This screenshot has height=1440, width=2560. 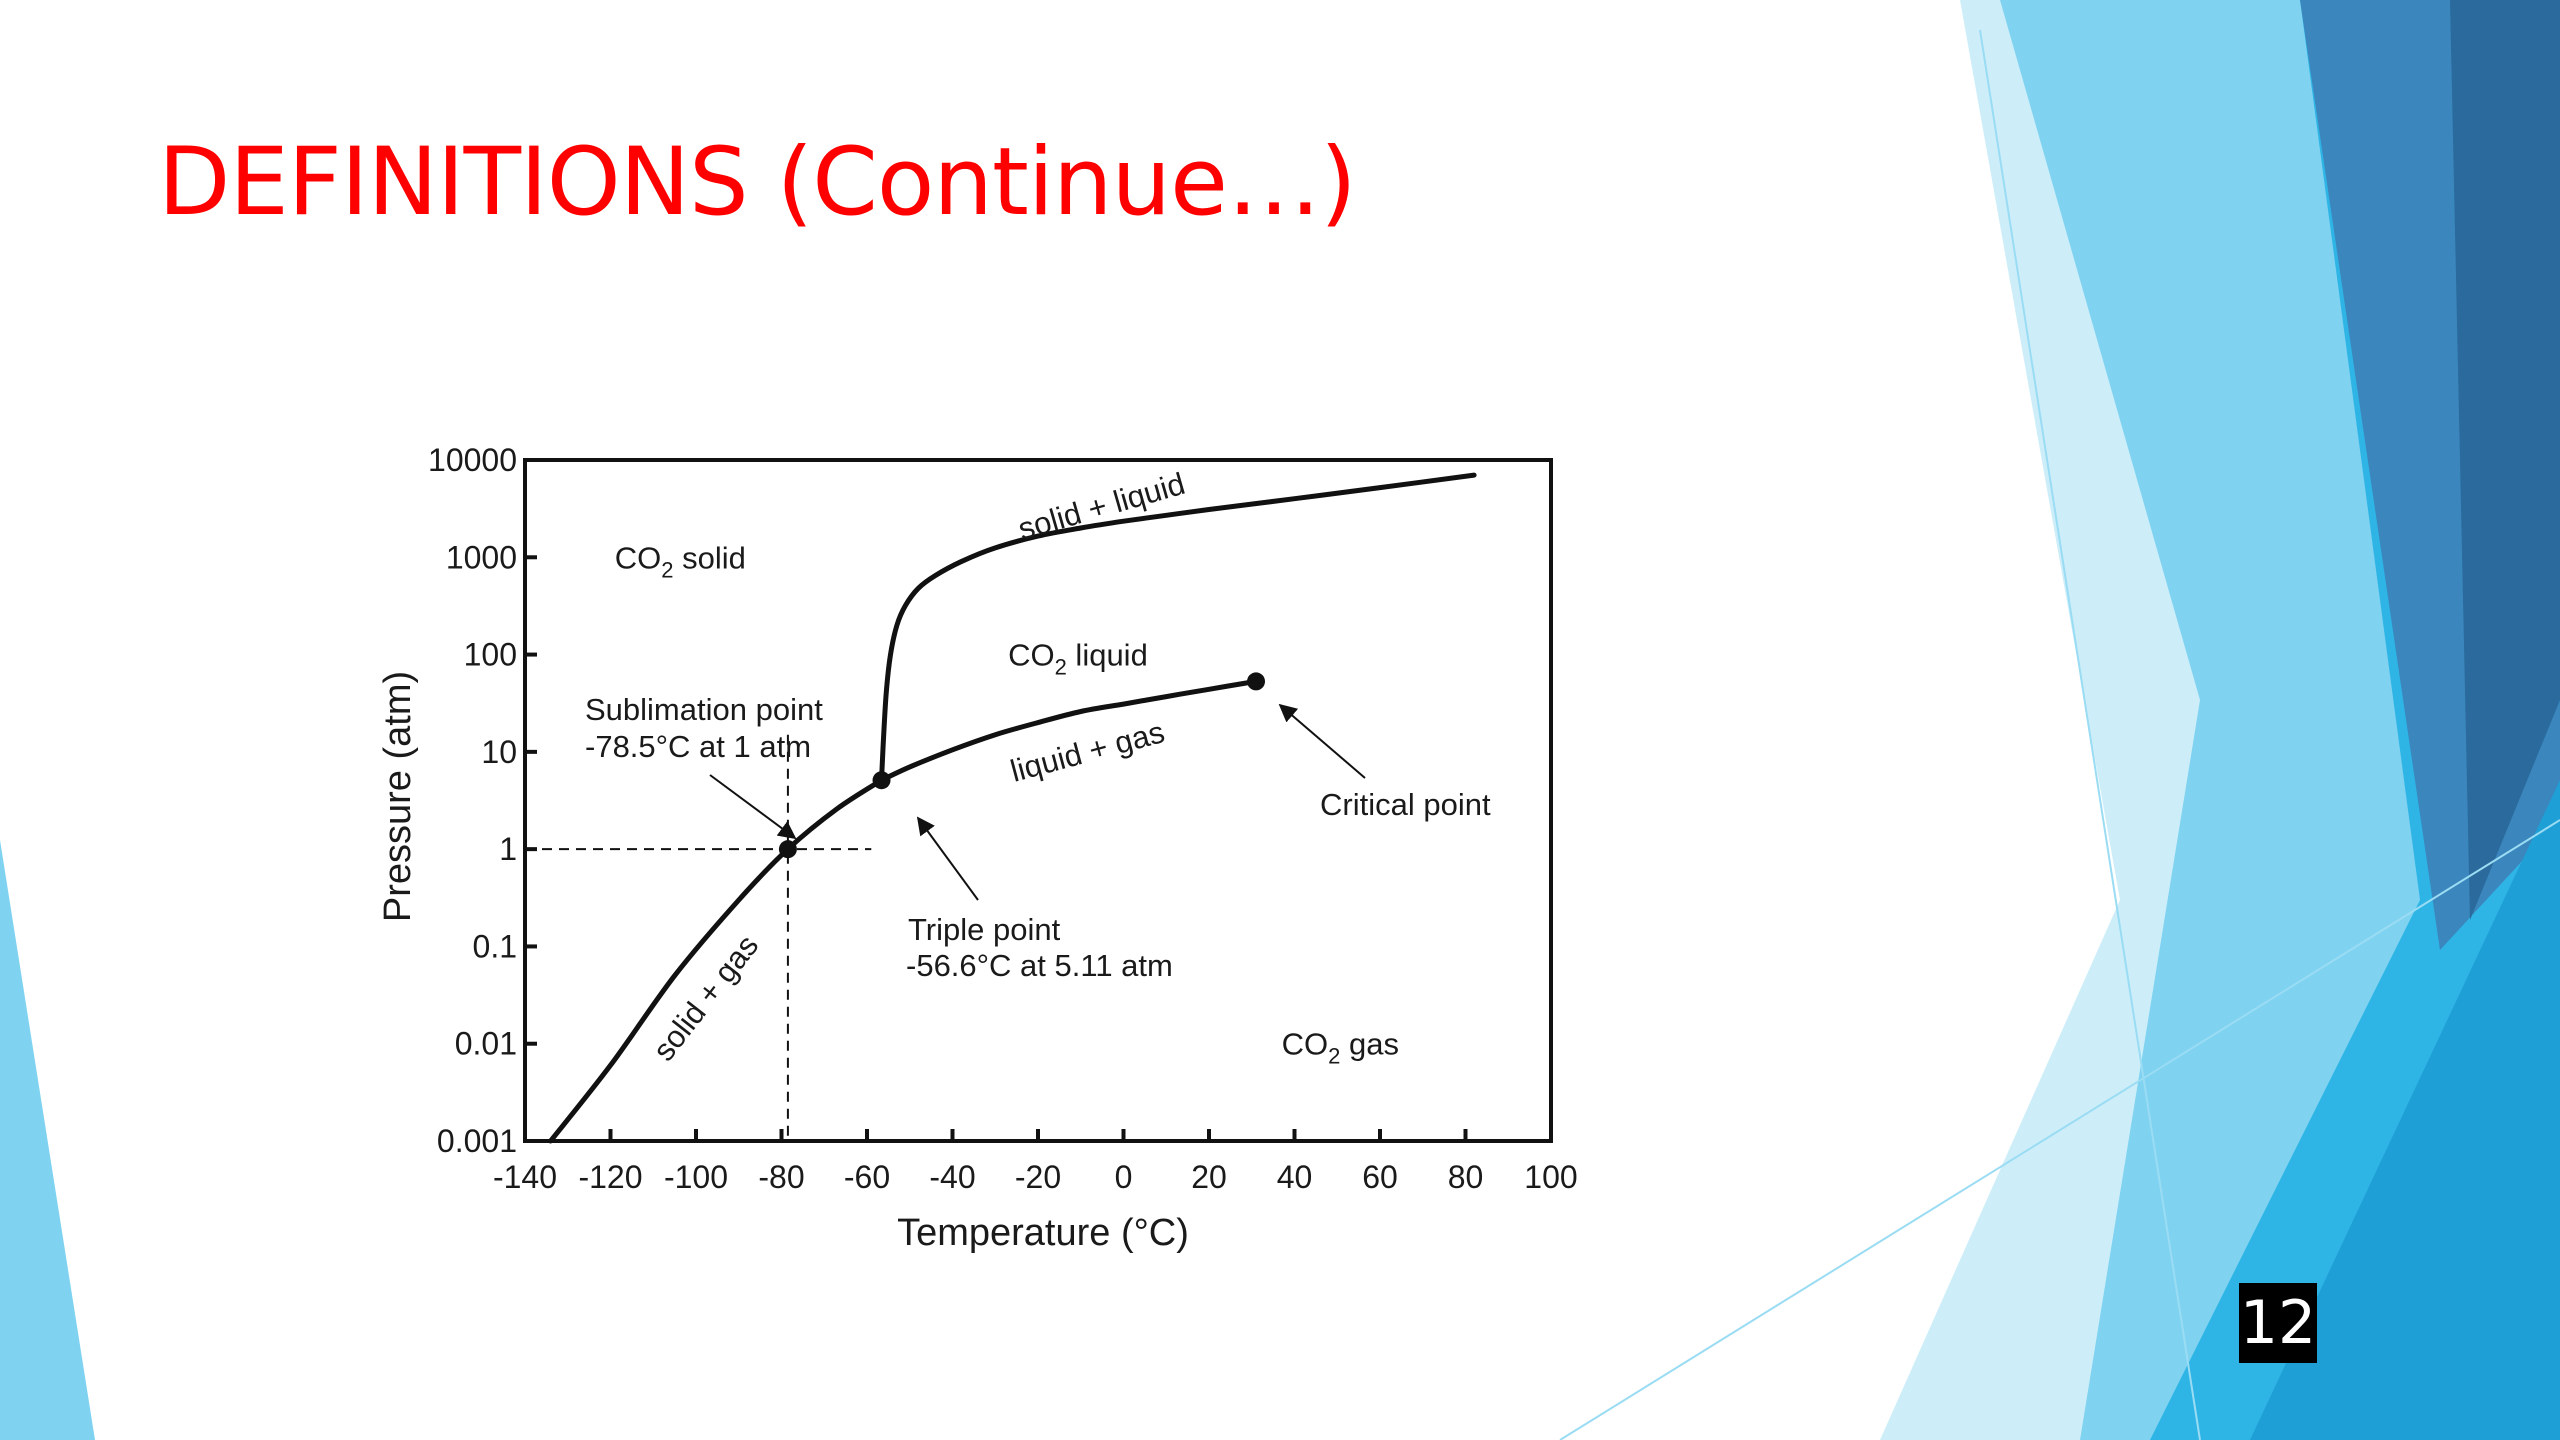 What do you see at coordinates (1369, 1044) in the screenshot?
I see `region-gas-rest: gas` at bounding box center [1369, 1044].